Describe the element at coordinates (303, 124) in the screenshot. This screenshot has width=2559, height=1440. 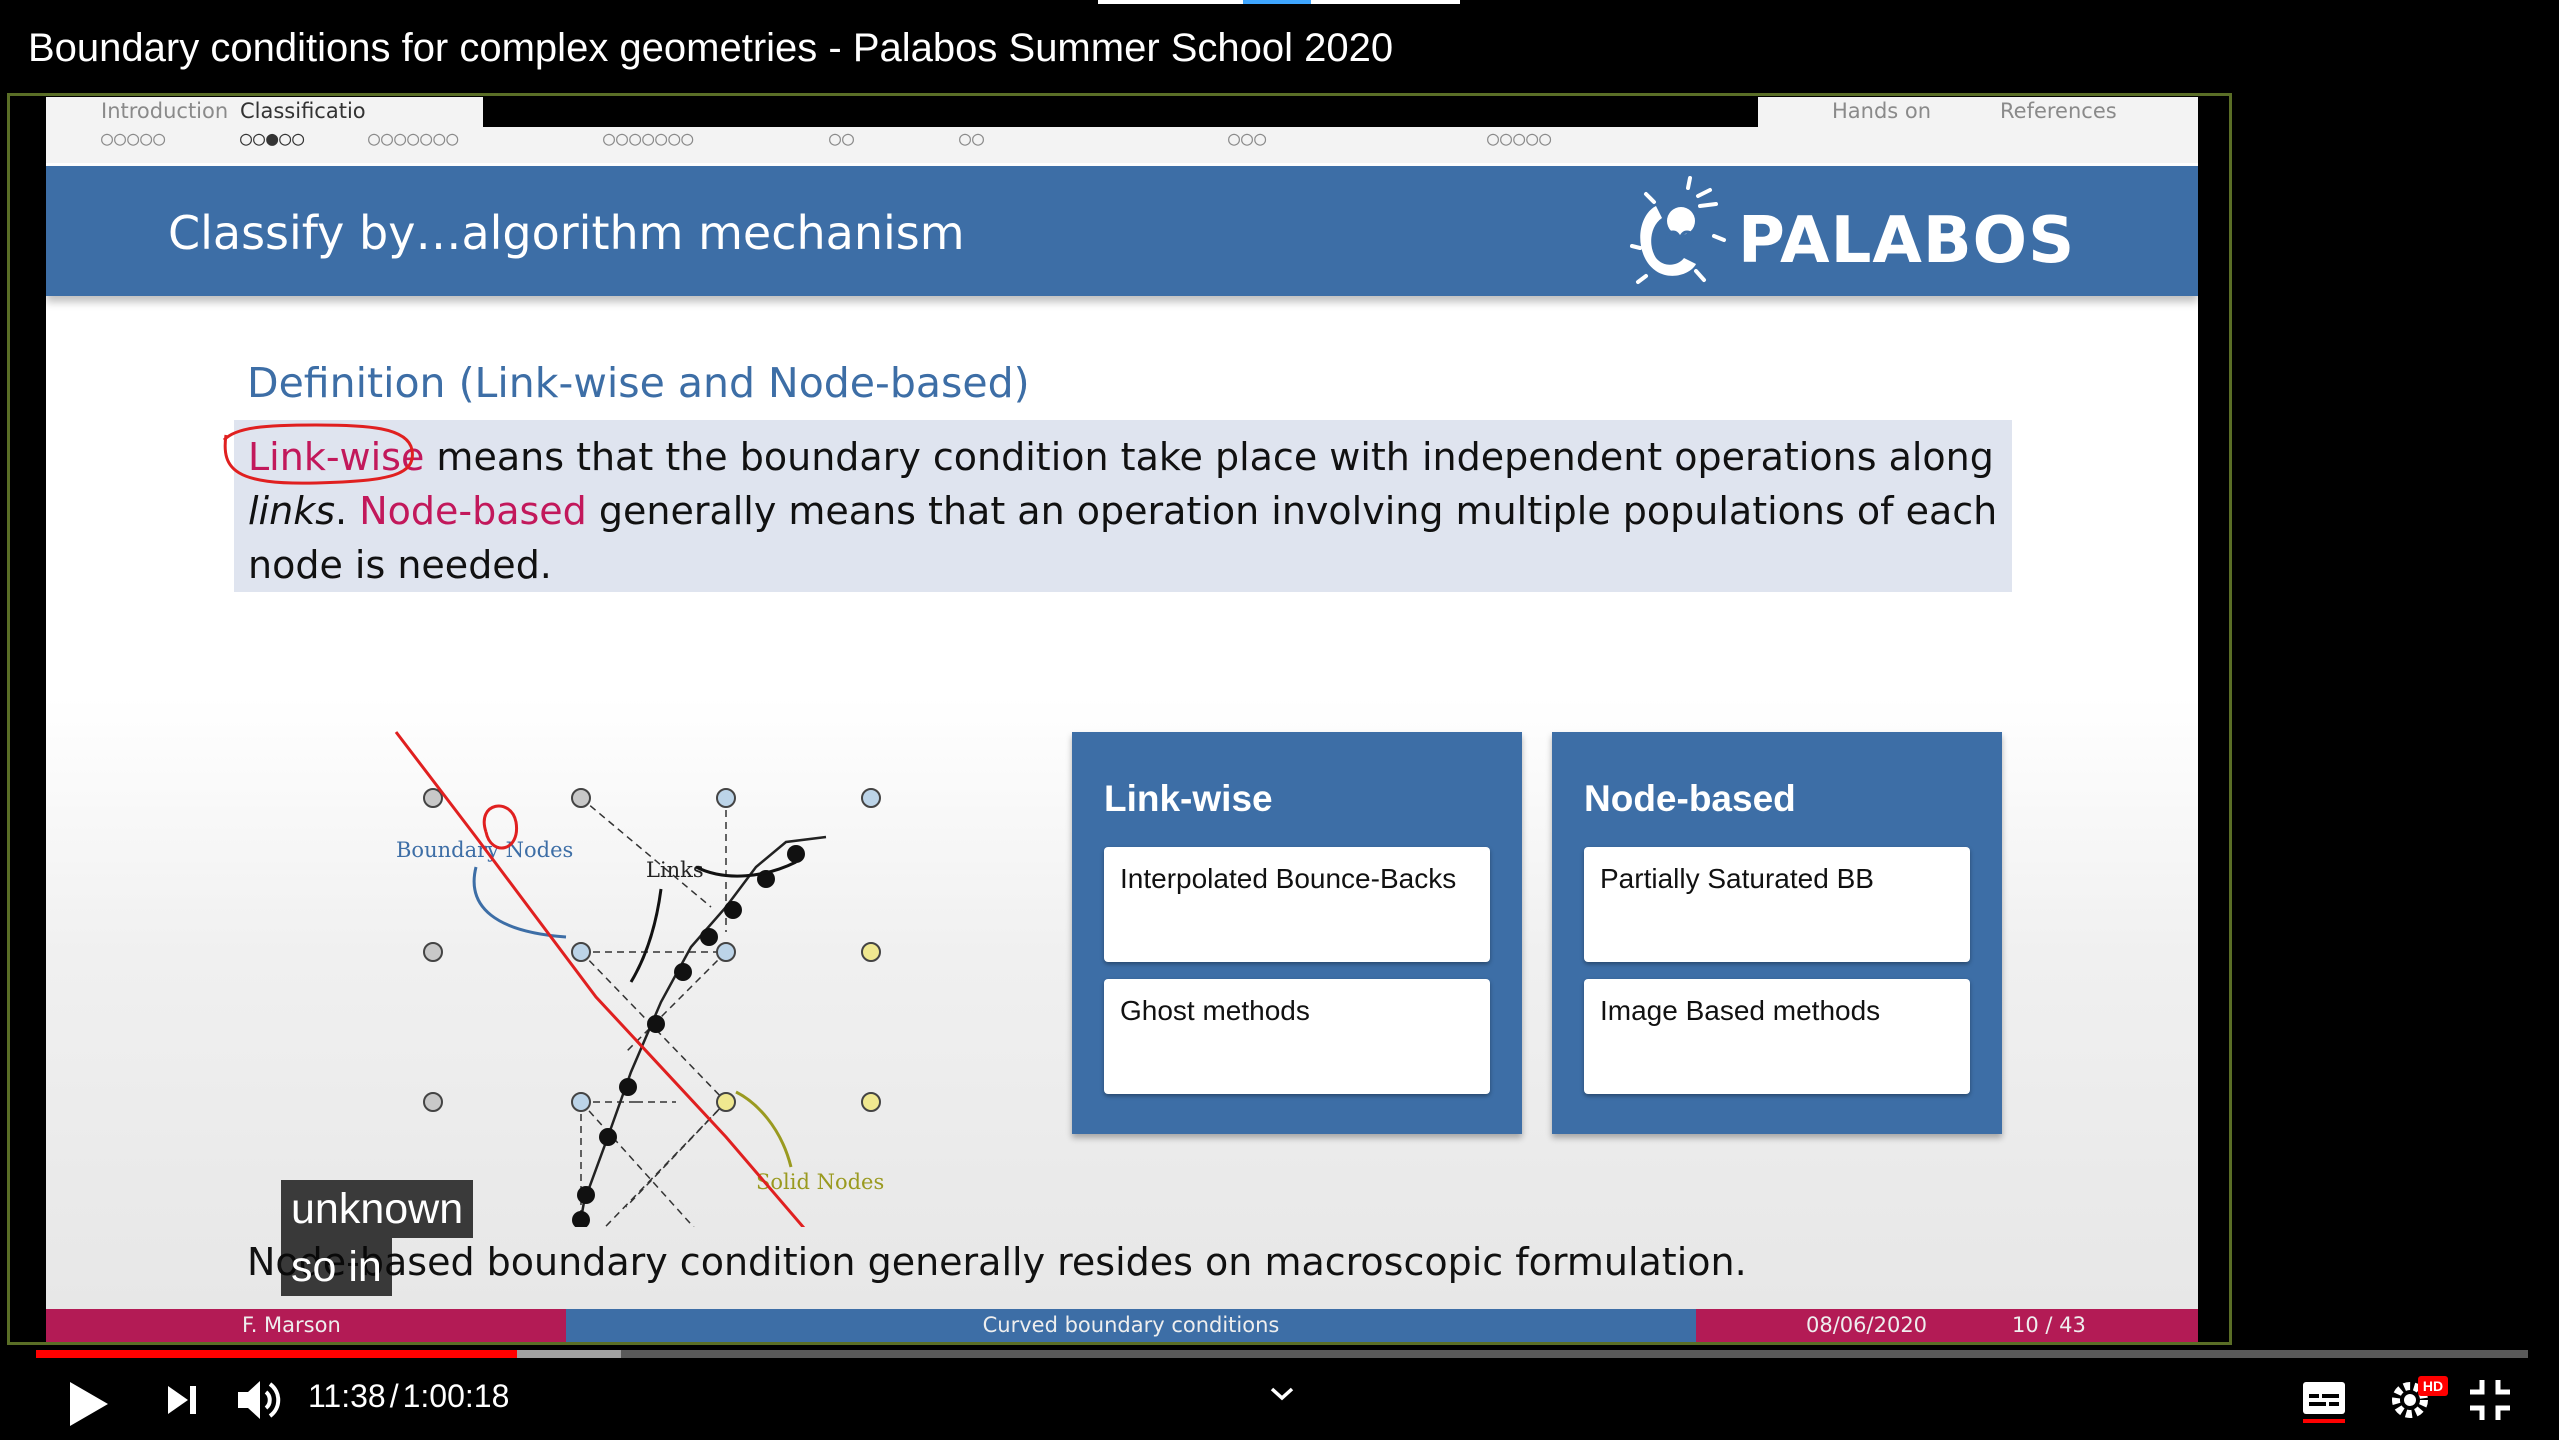
I see `nav-section-classification: Classificatio ○○●○○` at that location.